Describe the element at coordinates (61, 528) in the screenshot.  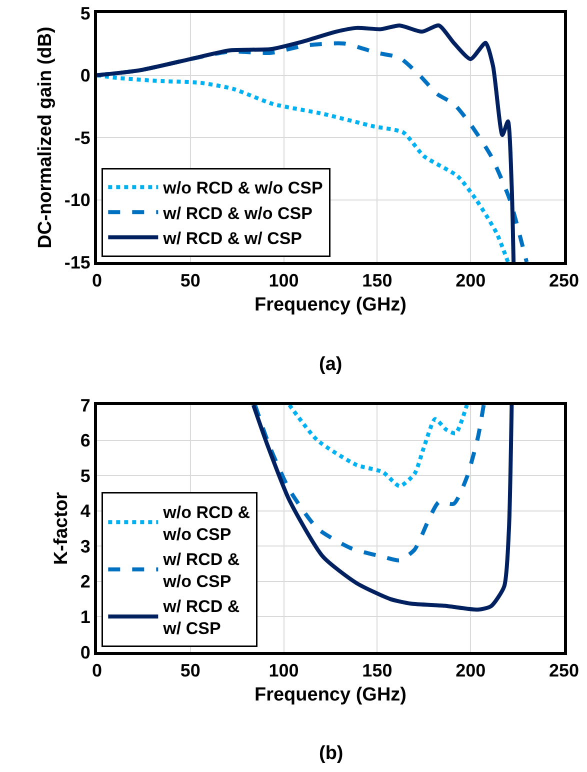
I see `y-axis-title: K-factor` at that location.